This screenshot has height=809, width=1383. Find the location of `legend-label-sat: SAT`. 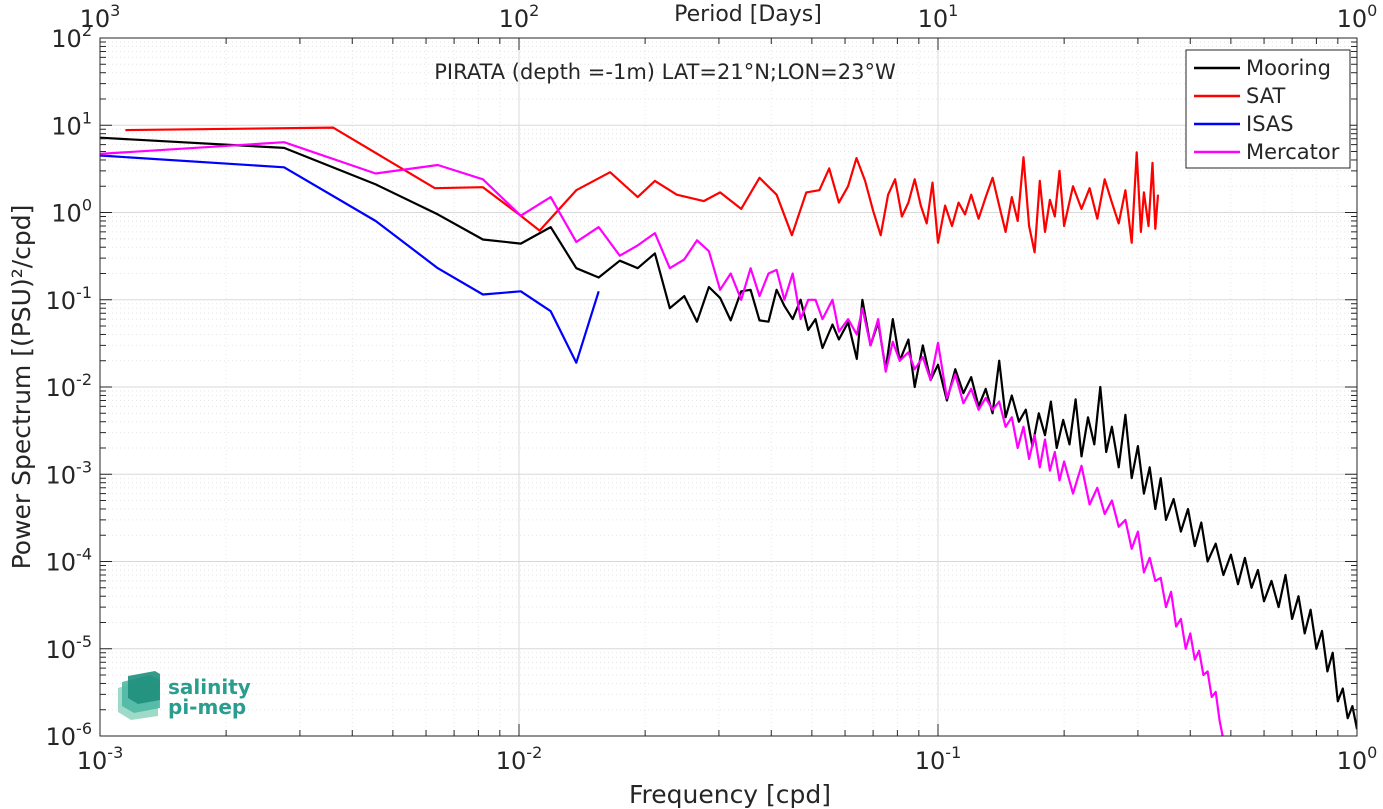

legend-label-sat: SAT is located at coordinates (1265, 96).